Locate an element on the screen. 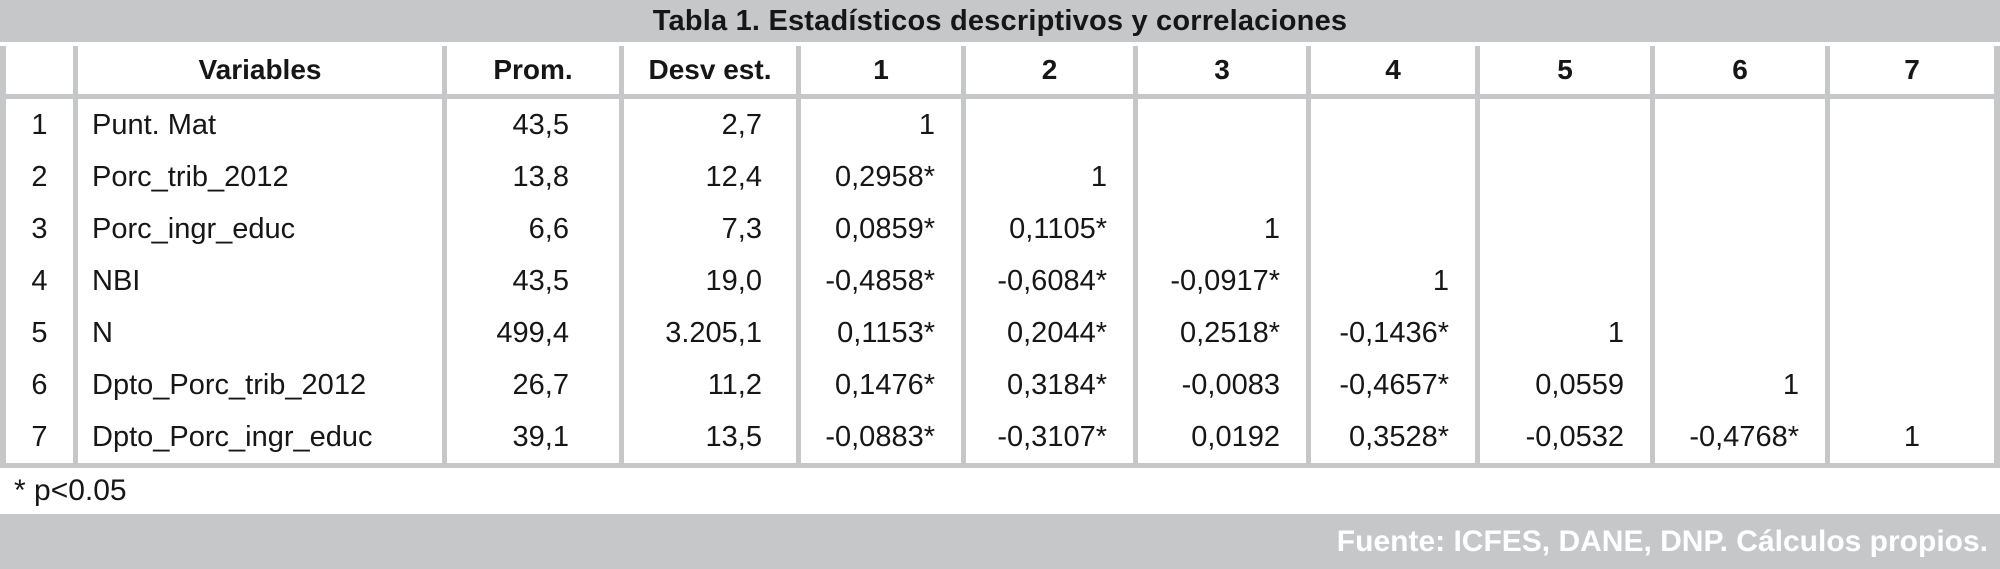 The height and width of the screenshot is (569, 2000). column-header-desv-est: Desv est. is located at coordinates (710, 70).